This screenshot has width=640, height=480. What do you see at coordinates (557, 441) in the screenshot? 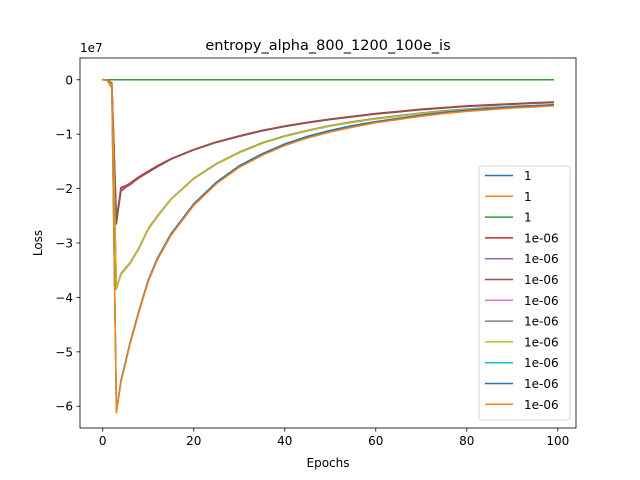
I see `x-tick-label: 100` at bounding box center [557, 441].